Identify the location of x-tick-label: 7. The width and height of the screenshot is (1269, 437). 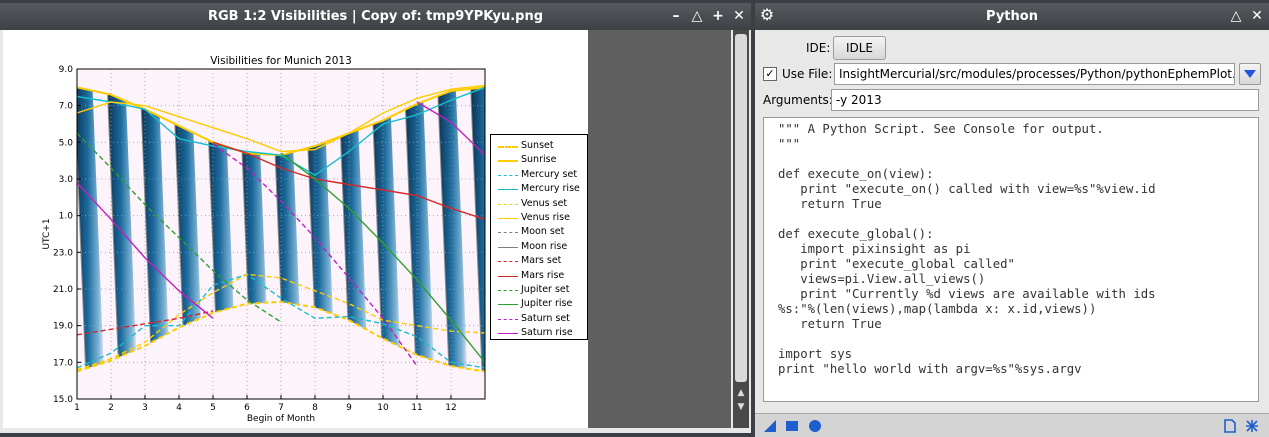
(281, 408).